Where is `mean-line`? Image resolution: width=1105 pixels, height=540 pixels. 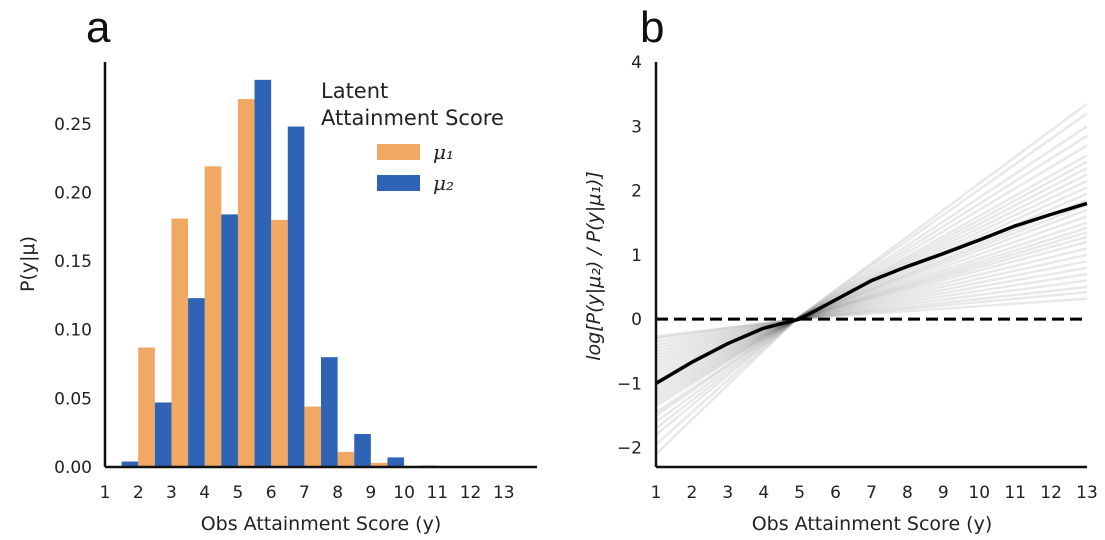 mean-line is located at coordinates (871, 293).